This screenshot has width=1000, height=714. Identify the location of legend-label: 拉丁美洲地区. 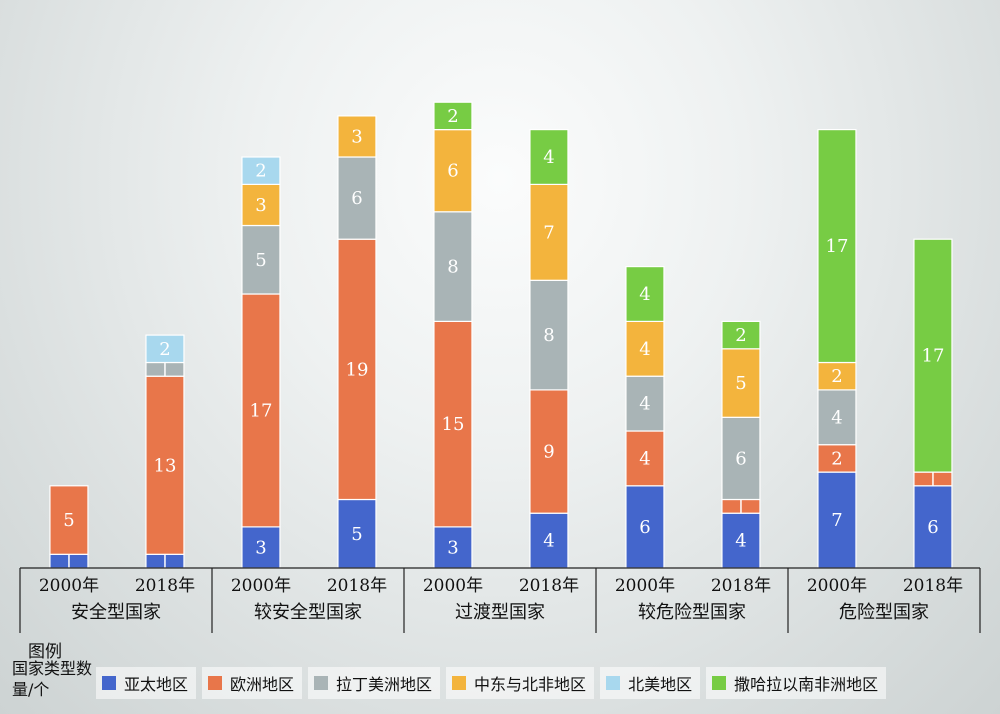
(384, 684).